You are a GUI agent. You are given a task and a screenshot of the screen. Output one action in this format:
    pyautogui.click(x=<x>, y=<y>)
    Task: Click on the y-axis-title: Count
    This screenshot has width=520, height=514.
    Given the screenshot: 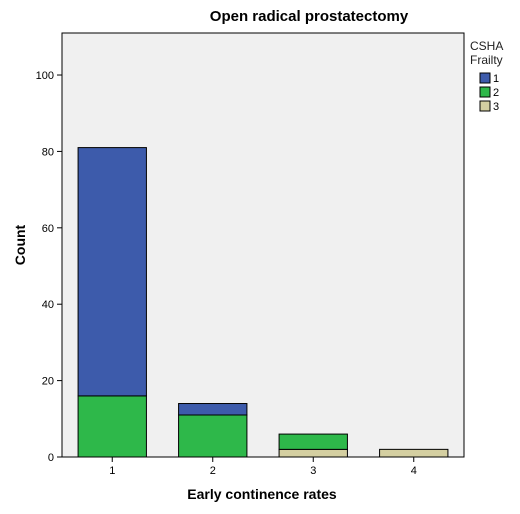 What is the action you would take?
    pyautogui.click(x=20, y=244)
    